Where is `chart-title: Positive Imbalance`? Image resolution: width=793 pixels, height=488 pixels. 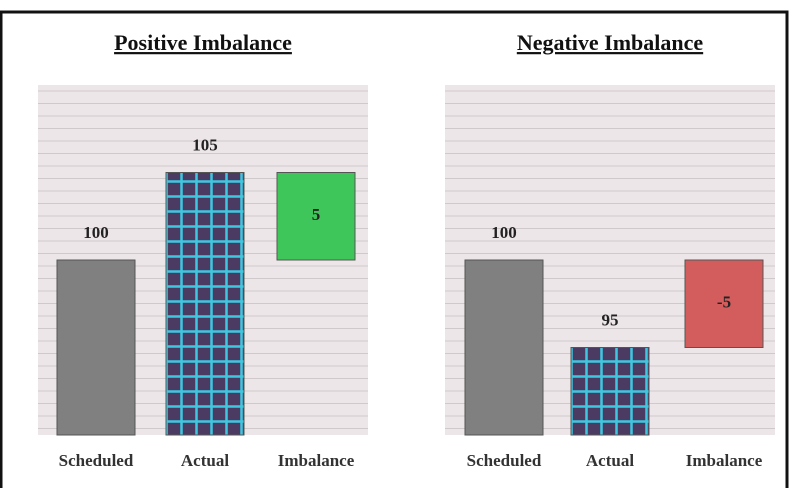 chart-title: Positive Imbalance is located at coordinates (203, 42).